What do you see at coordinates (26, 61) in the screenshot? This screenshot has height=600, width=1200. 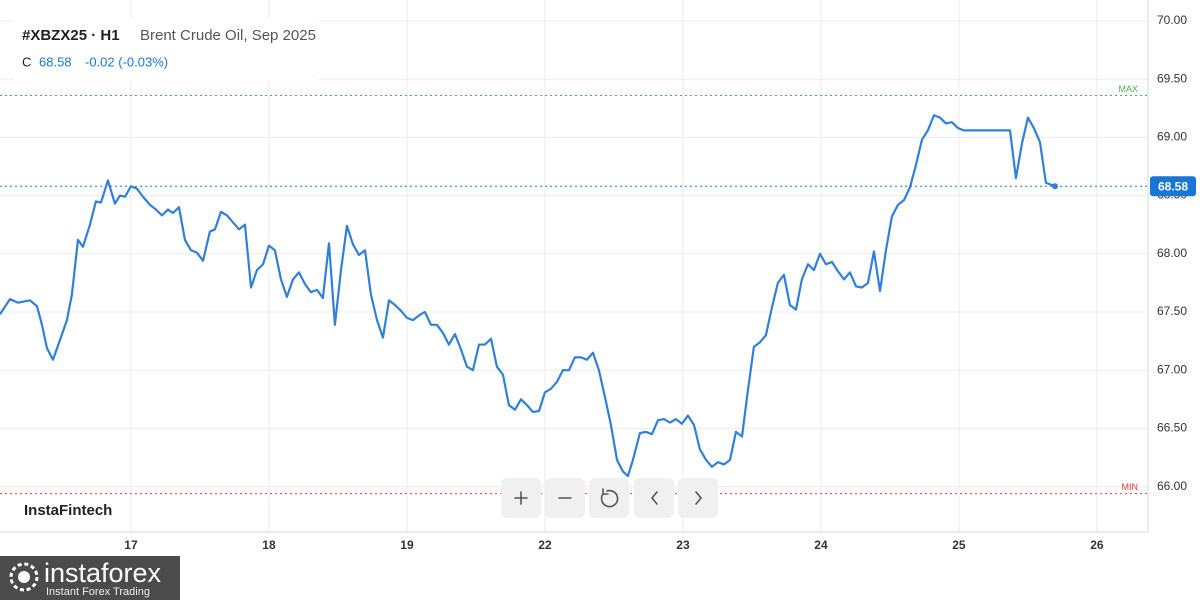 I see `close-prefix: C` at bounding box center [26, 61].